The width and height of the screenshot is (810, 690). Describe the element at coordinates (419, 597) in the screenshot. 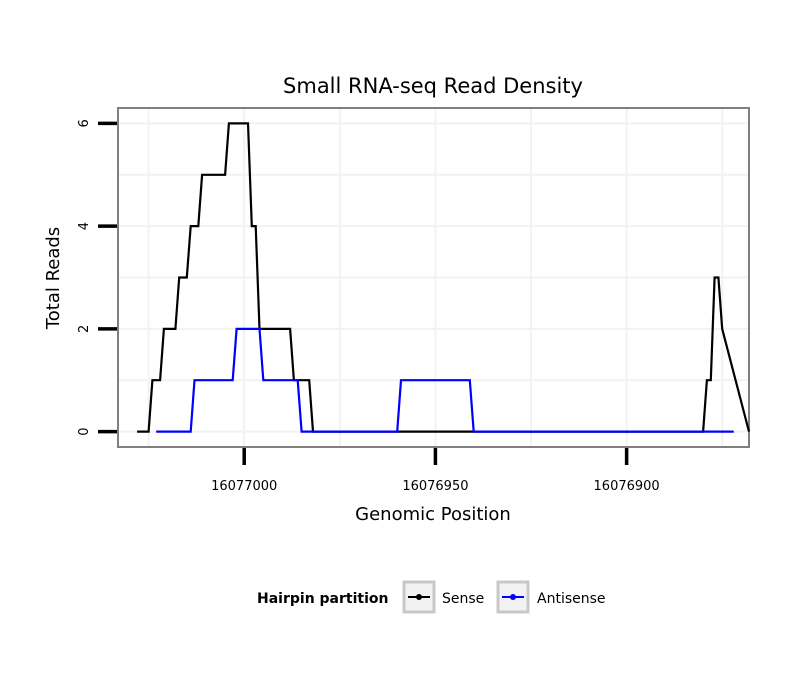

I see `legend-swatch-dot-sense` at that location.